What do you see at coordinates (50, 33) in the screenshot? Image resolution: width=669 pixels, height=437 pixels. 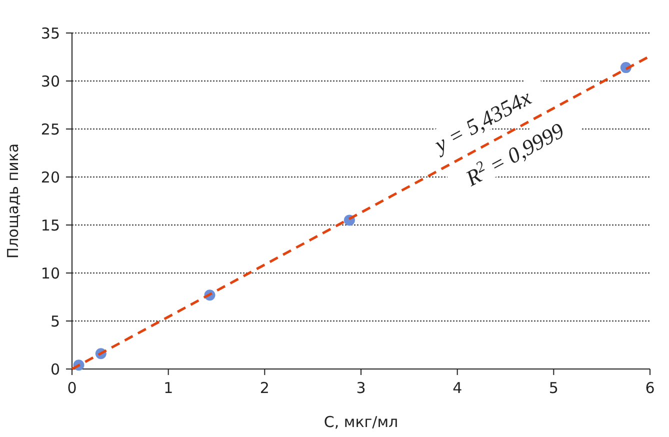 I see `y-tick-label: 35` at bounding box center [50, 33].